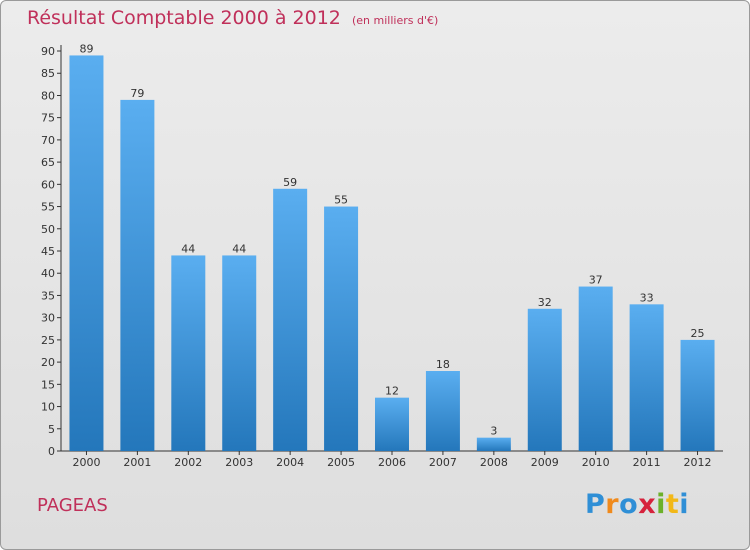 The height and width of the screenshot is (550, 750). Describe the element at coordinates (48, 73) in the screenshot. I see `y-tick-label: 85` at that location.